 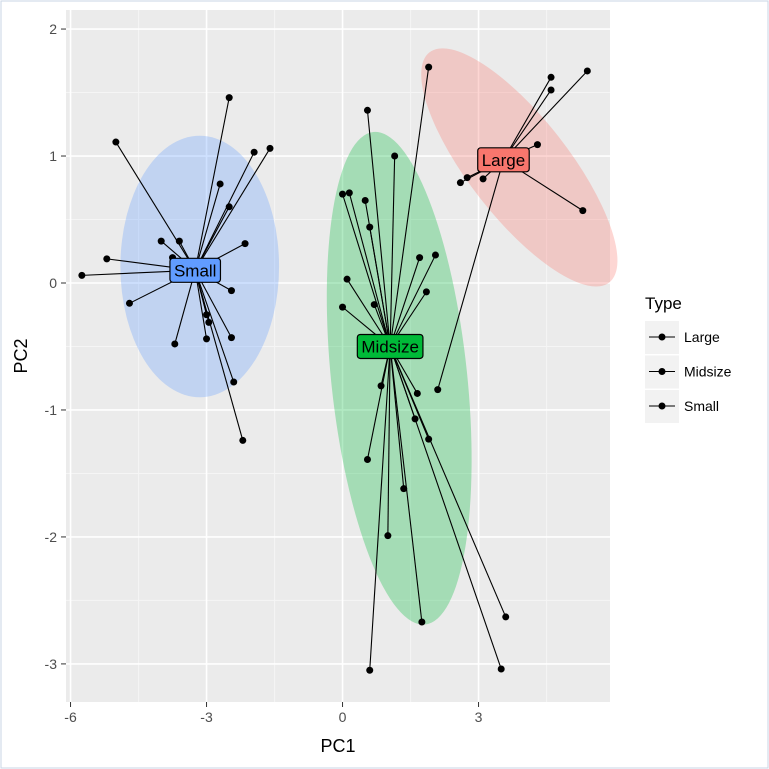 What do you see at coordinates (701, 406) in the screenshot?
I see `legend-label-small: Small` at bounding box center [701, 406].